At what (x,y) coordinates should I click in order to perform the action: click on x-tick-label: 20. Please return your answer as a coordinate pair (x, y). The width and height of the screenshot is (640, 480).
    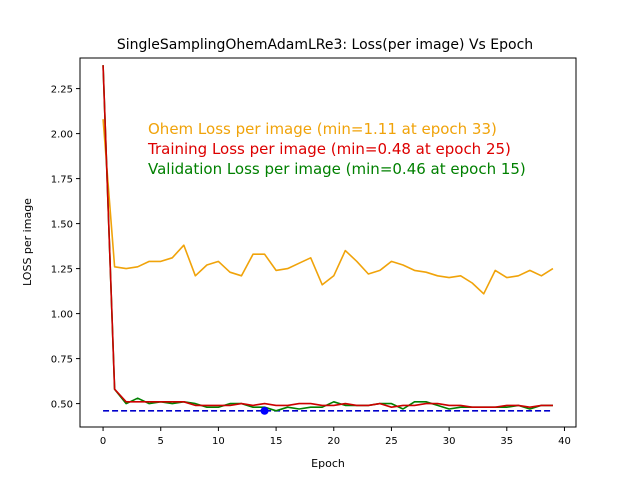
    Looking at the image, I should click on (333, 441).